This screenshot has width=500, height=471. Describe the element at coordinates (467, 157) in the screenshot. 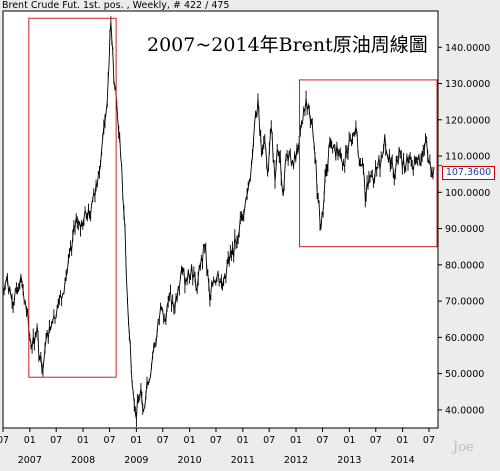

I see `y-tick-label: 110.0000` at that location.